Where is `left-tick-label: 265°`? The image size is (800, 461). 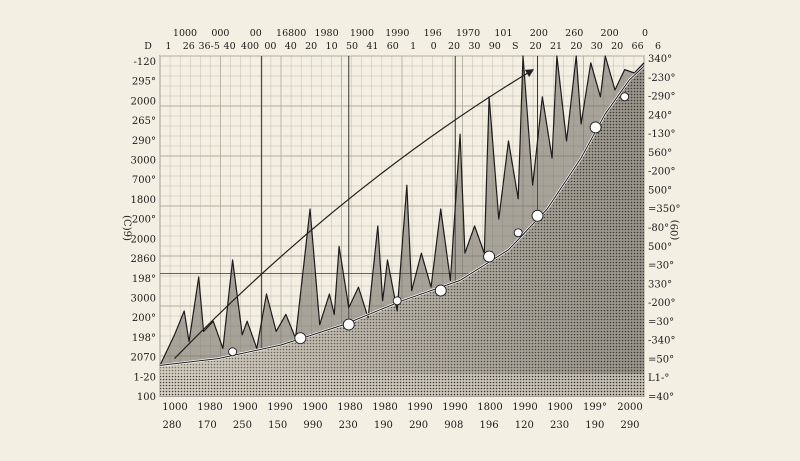 left-tick-label: 265° is located at coordinates (144, 121).